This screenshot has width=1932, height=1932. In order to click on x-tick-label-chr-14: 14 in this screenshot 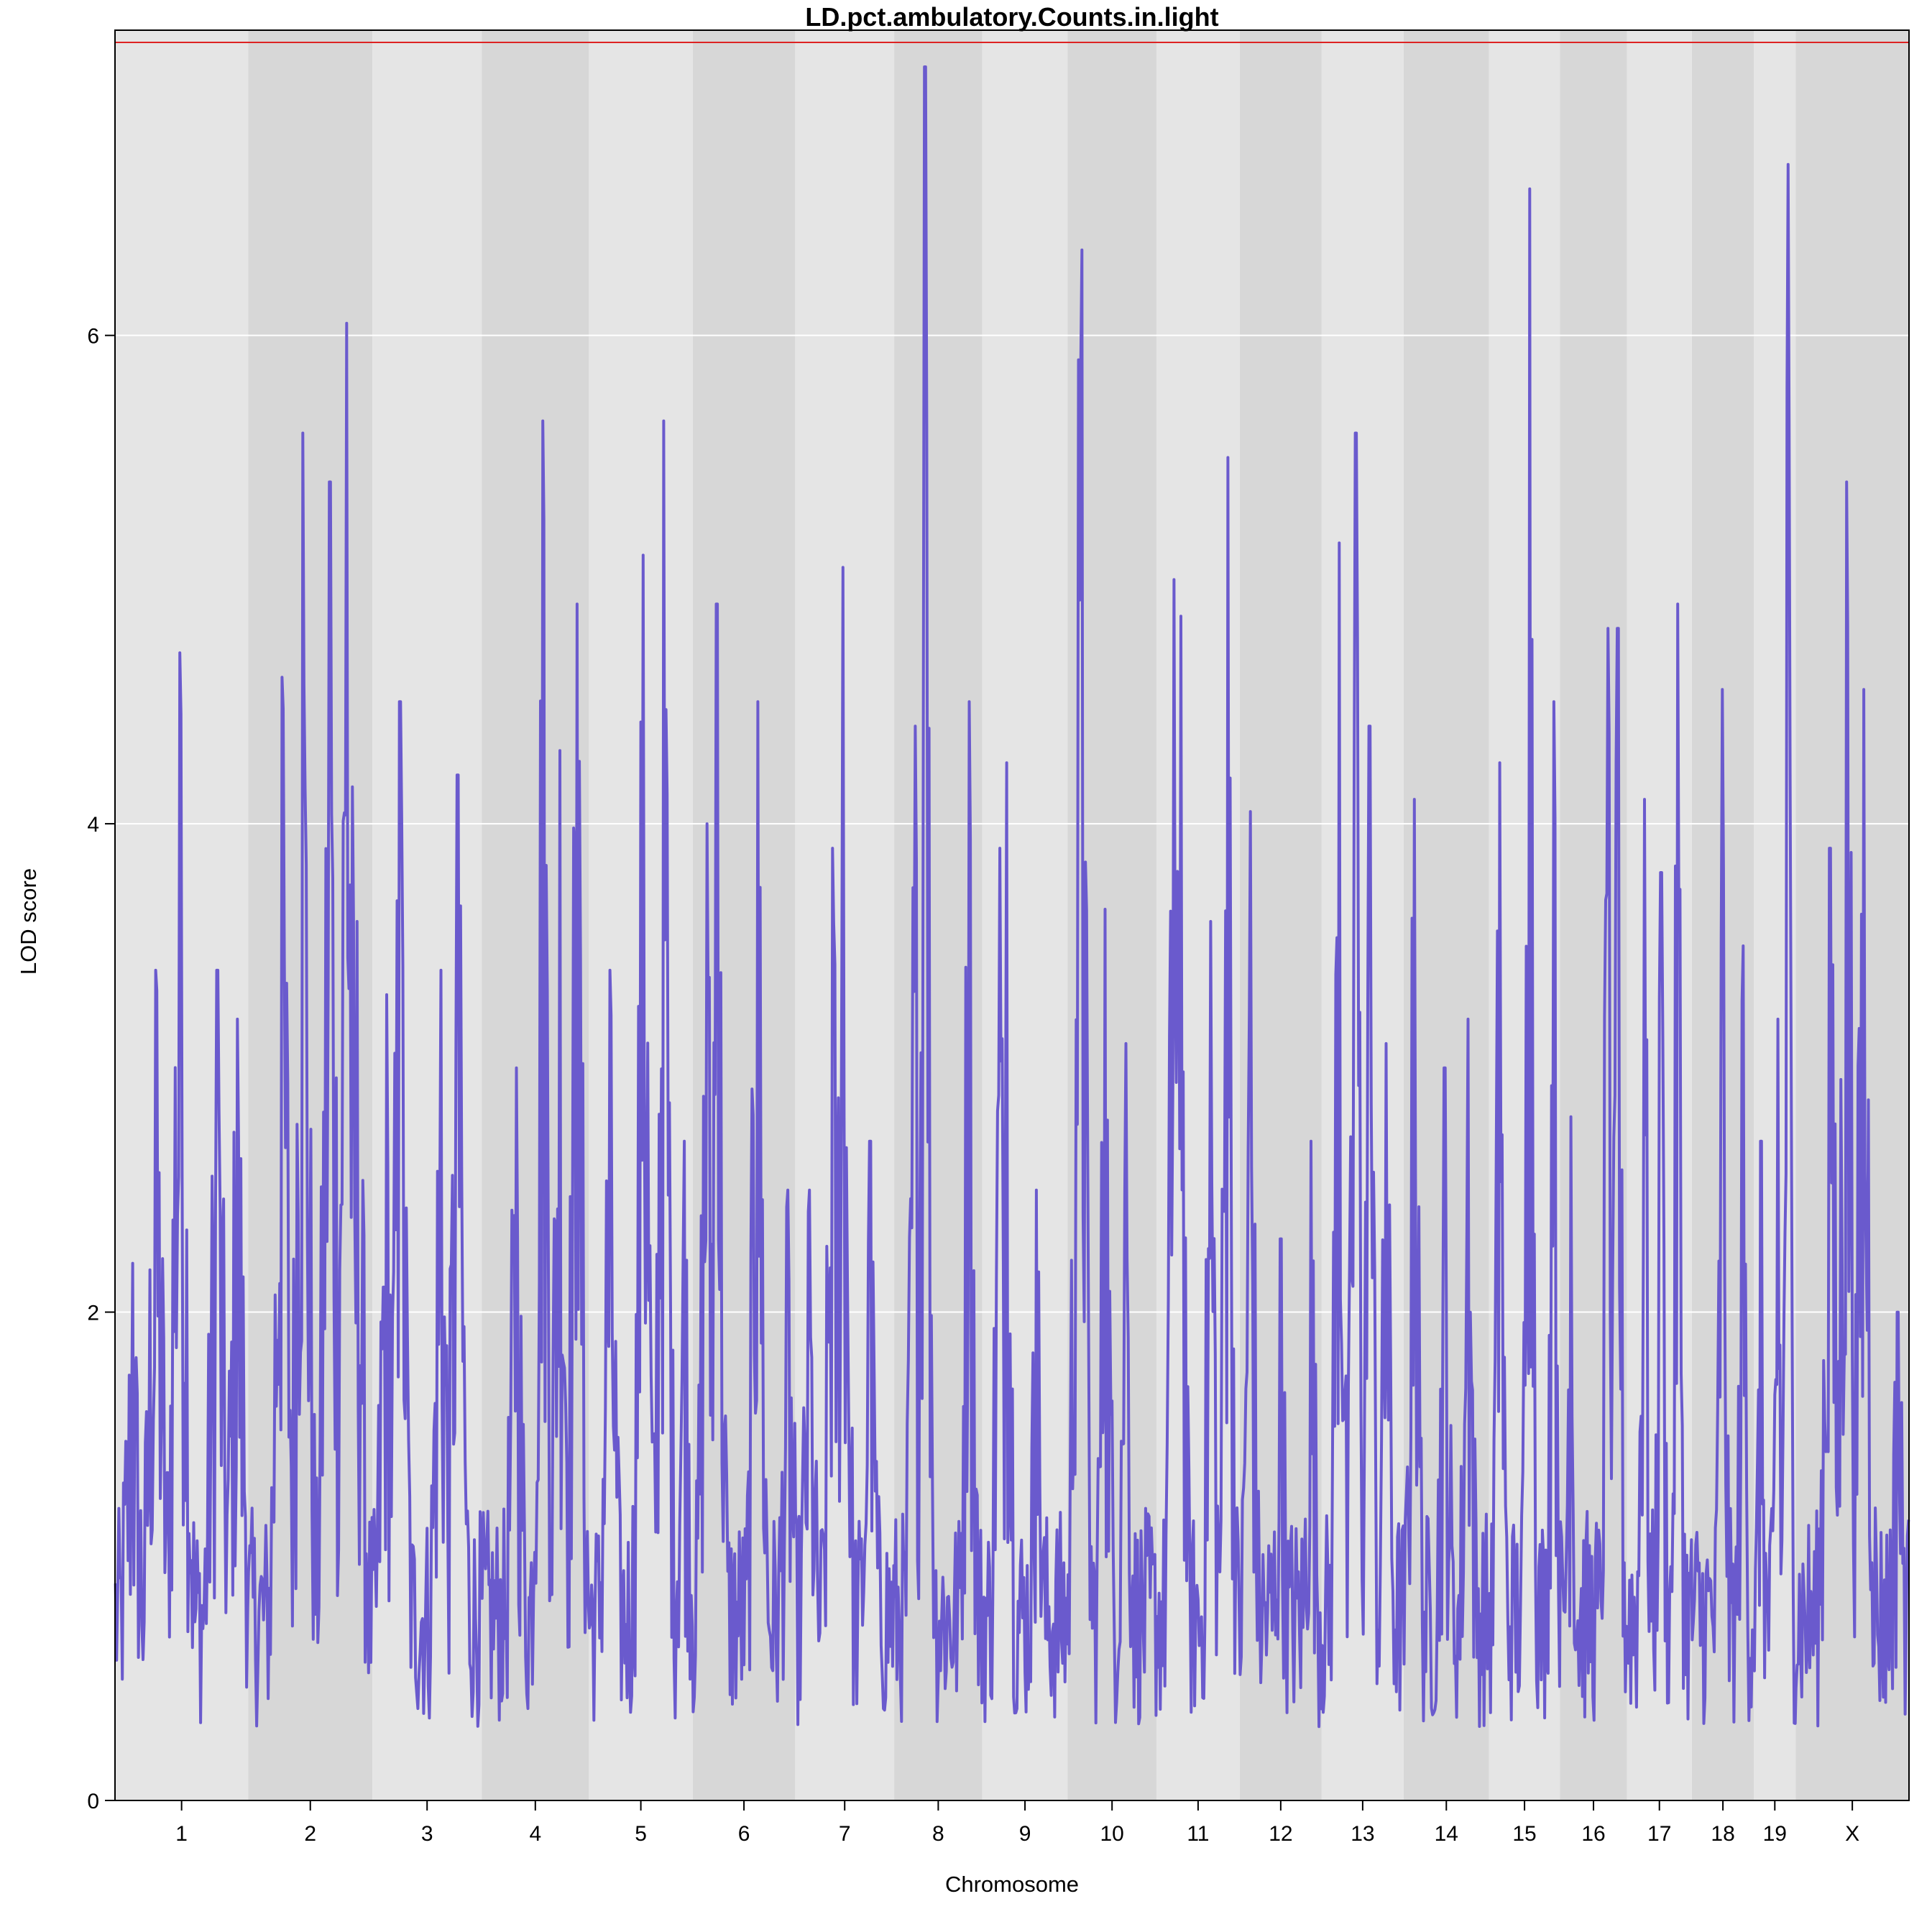, I will do `click(1446, 1834)`.